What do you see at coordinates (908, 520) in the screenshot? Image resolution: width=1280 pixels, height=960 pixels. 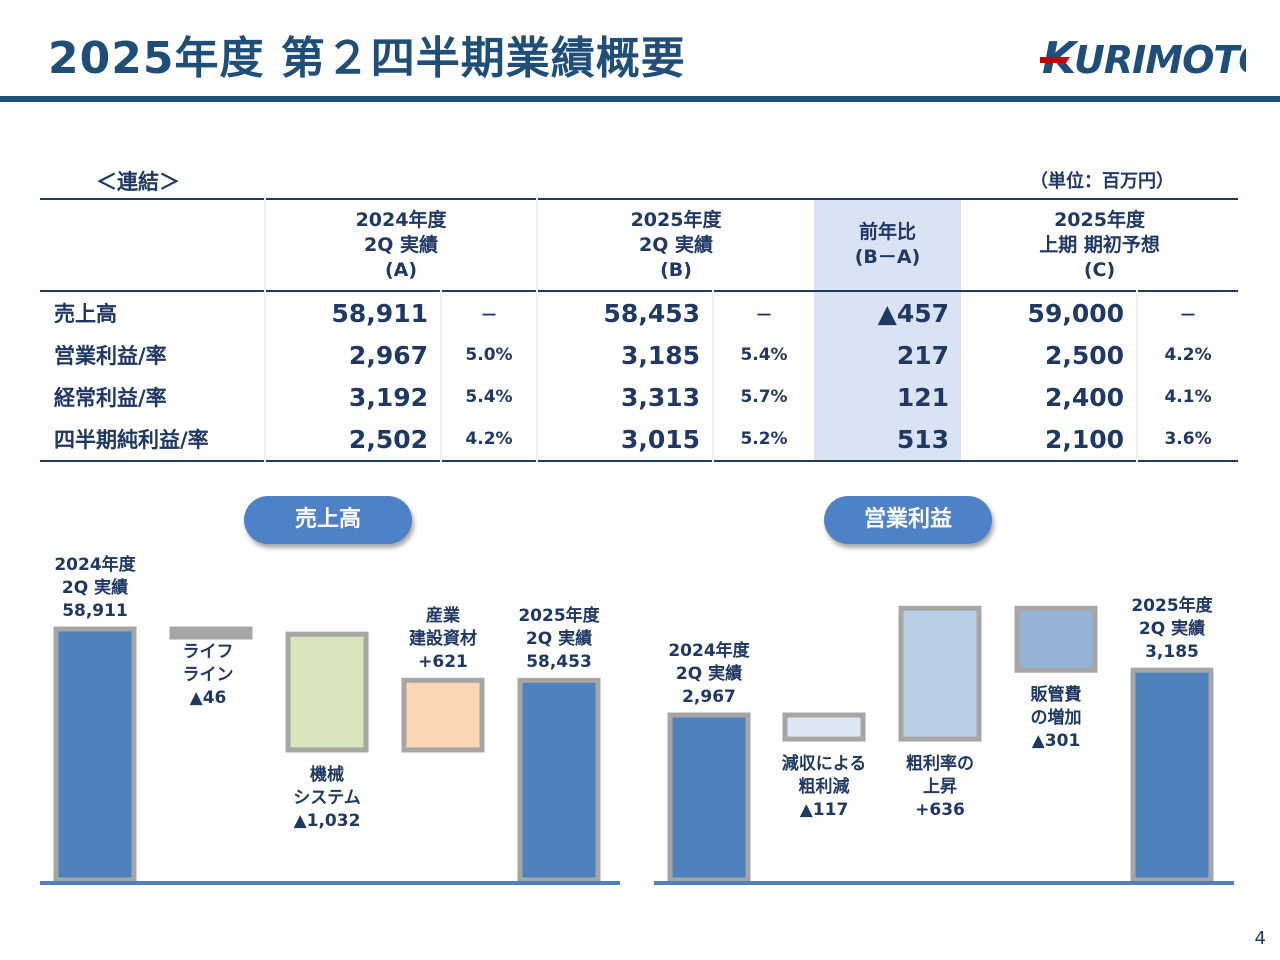 I see `operating-income-chart-title: 営業利益` at bounding box center [908, 520].